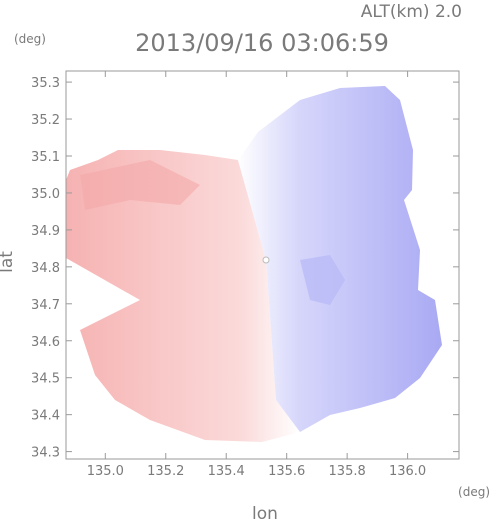 The width and height of the screenshot is (491, 521). I want to click on y-unit-label: (deg), so click(30, 39).